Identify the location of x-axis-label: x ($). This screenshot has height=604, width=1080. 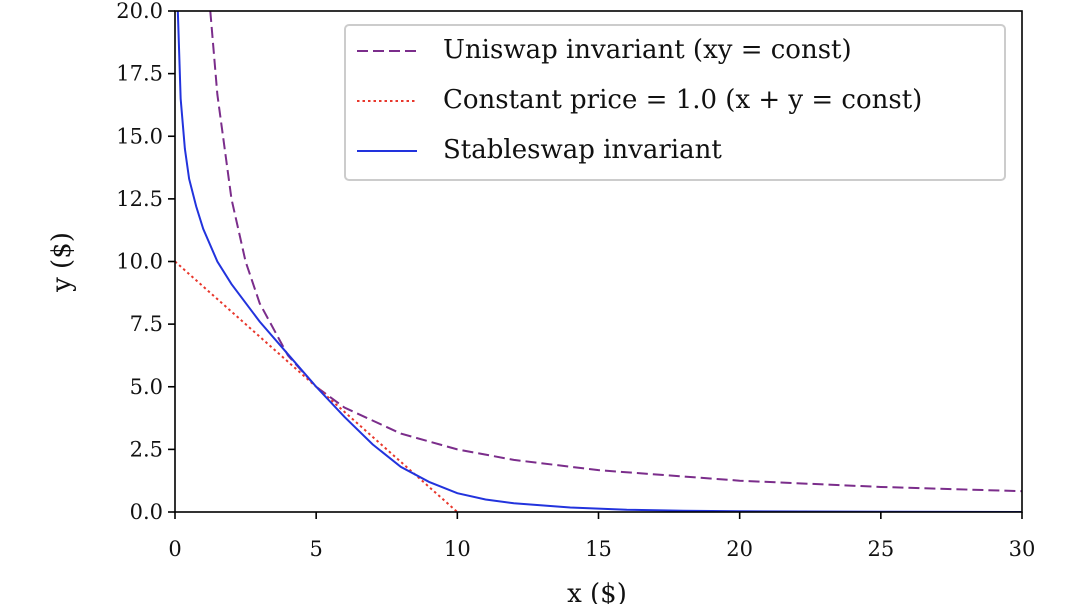
(597, 591).